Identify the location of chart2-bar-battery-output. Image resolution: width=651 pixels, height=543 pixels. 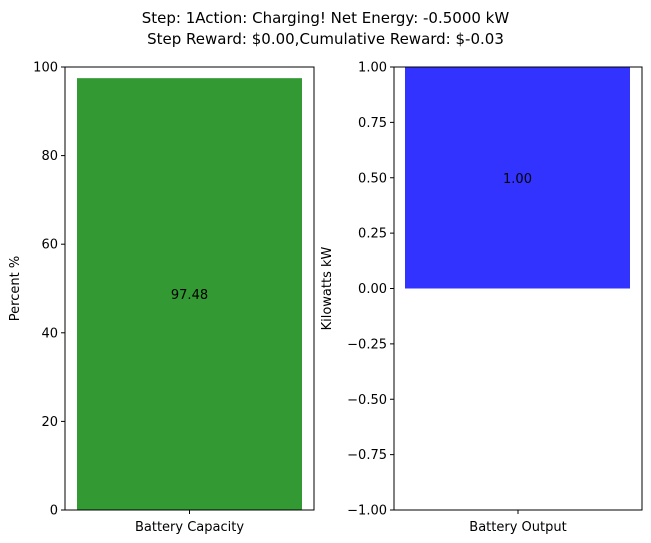
(517, 178).